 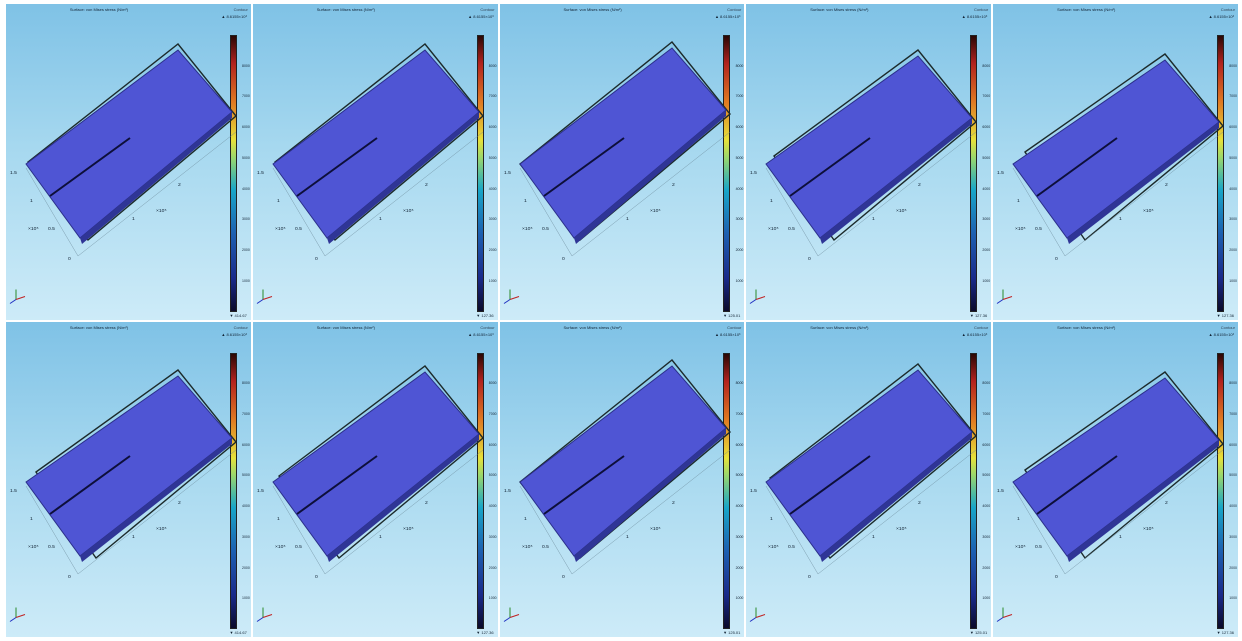 I want to click on colorbar-min-label: ▼ 127.36, so click(x=1225, y=315).